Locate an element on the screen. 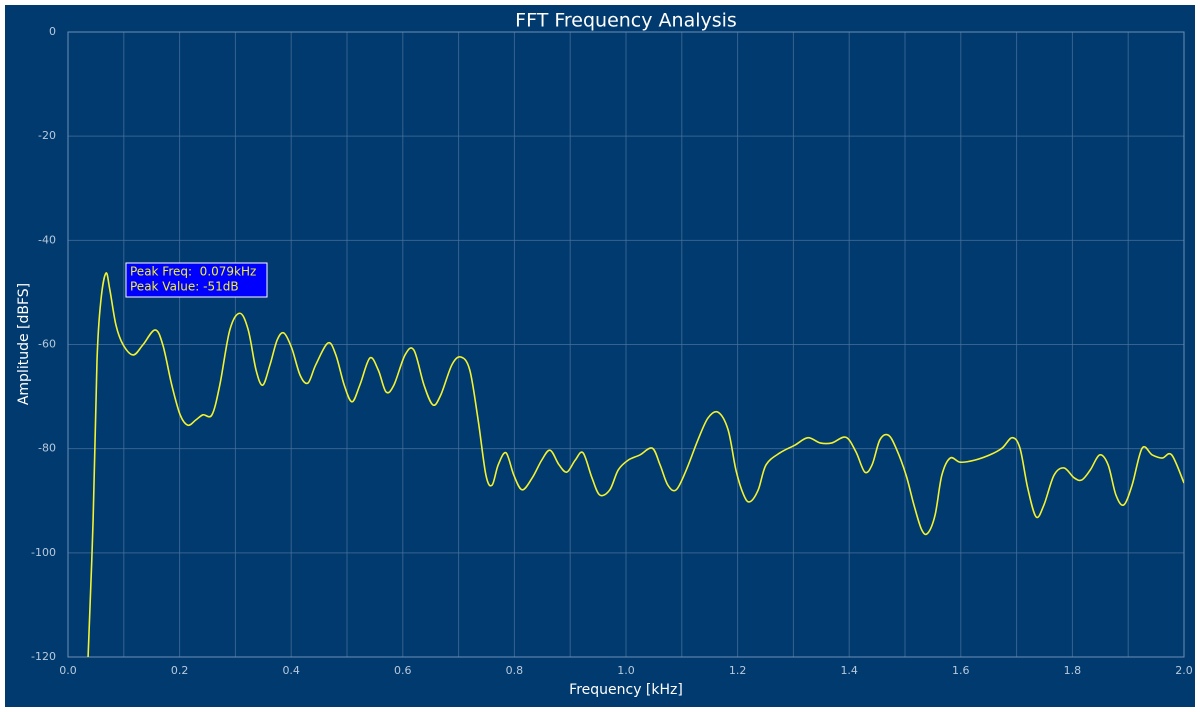  x-tick-label: 0.6 is located at coordinates (403, 670).